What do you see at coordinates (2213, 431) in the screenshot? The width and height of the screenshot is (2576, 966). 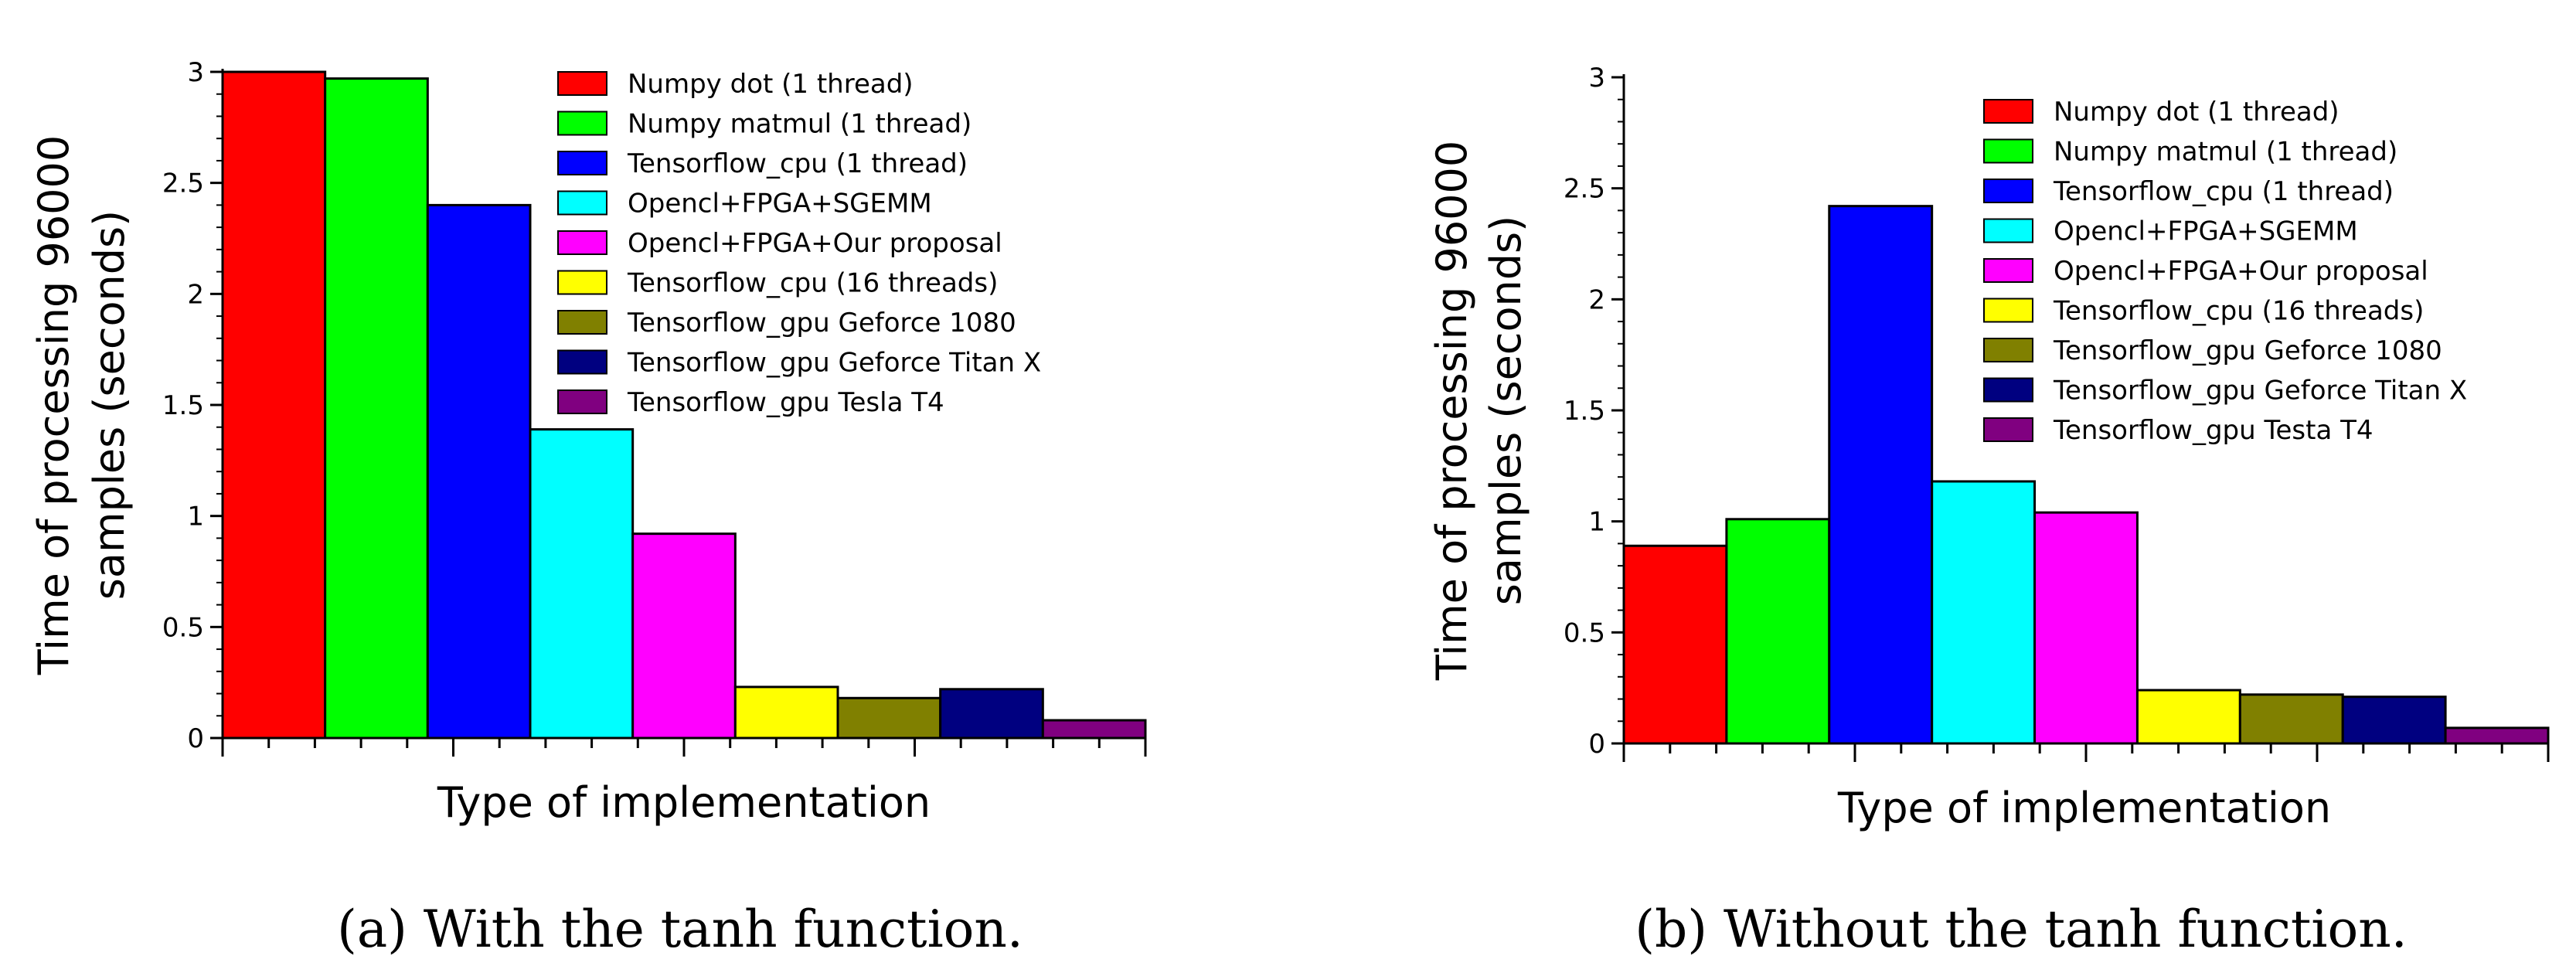 I see `legend-label: Tensorflow_gpu Testa T4` at bounding box center [2213, 431].